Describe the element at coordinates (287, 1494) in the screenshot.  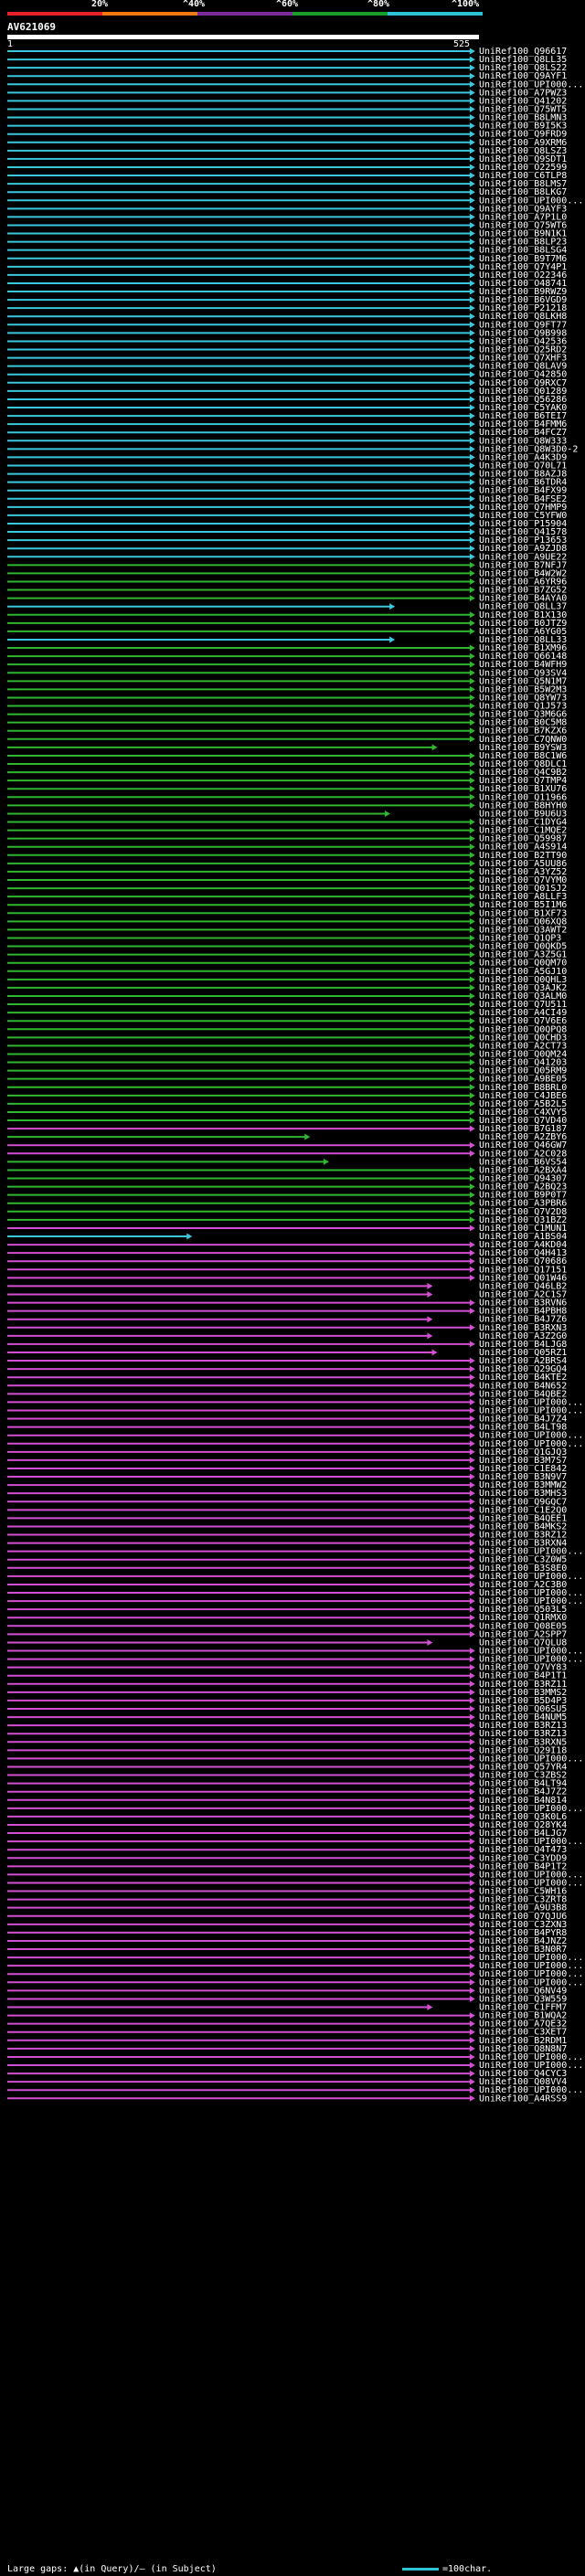
I see `hit-row: UniRef100_B3MHS3` at that location.